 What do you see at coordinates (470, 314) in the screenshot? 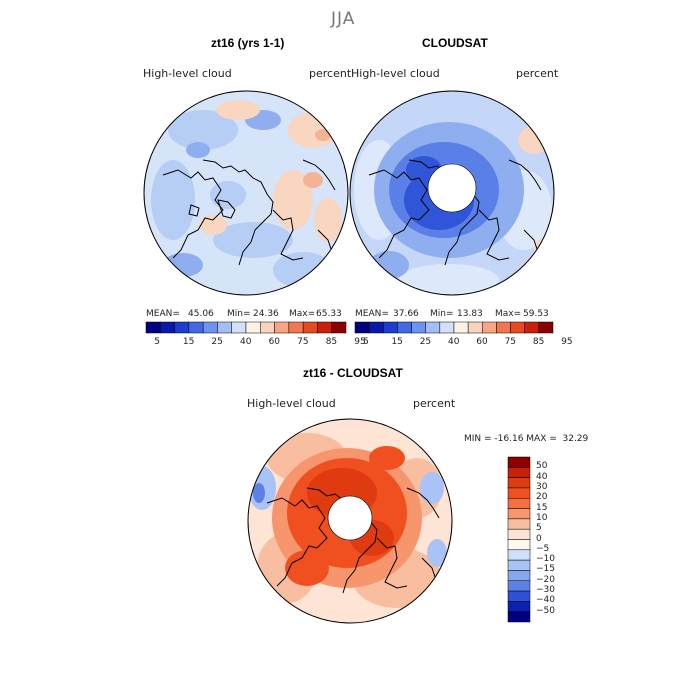
I see `panel-2-min-value: 13.83` at bounding box center [470, 314].